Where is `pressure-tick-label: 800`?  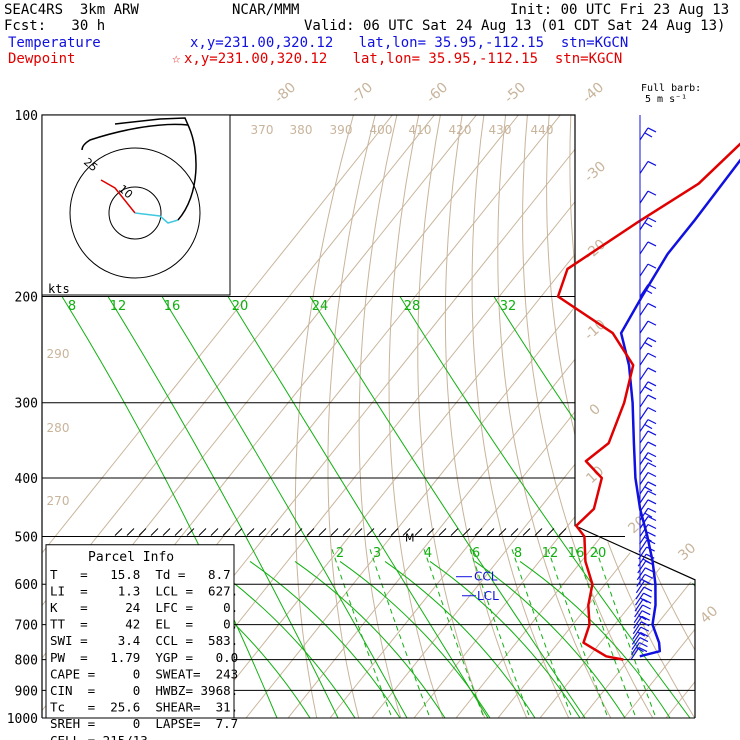 pressure-tick-label: 800 is located at coordinates (26, 661).